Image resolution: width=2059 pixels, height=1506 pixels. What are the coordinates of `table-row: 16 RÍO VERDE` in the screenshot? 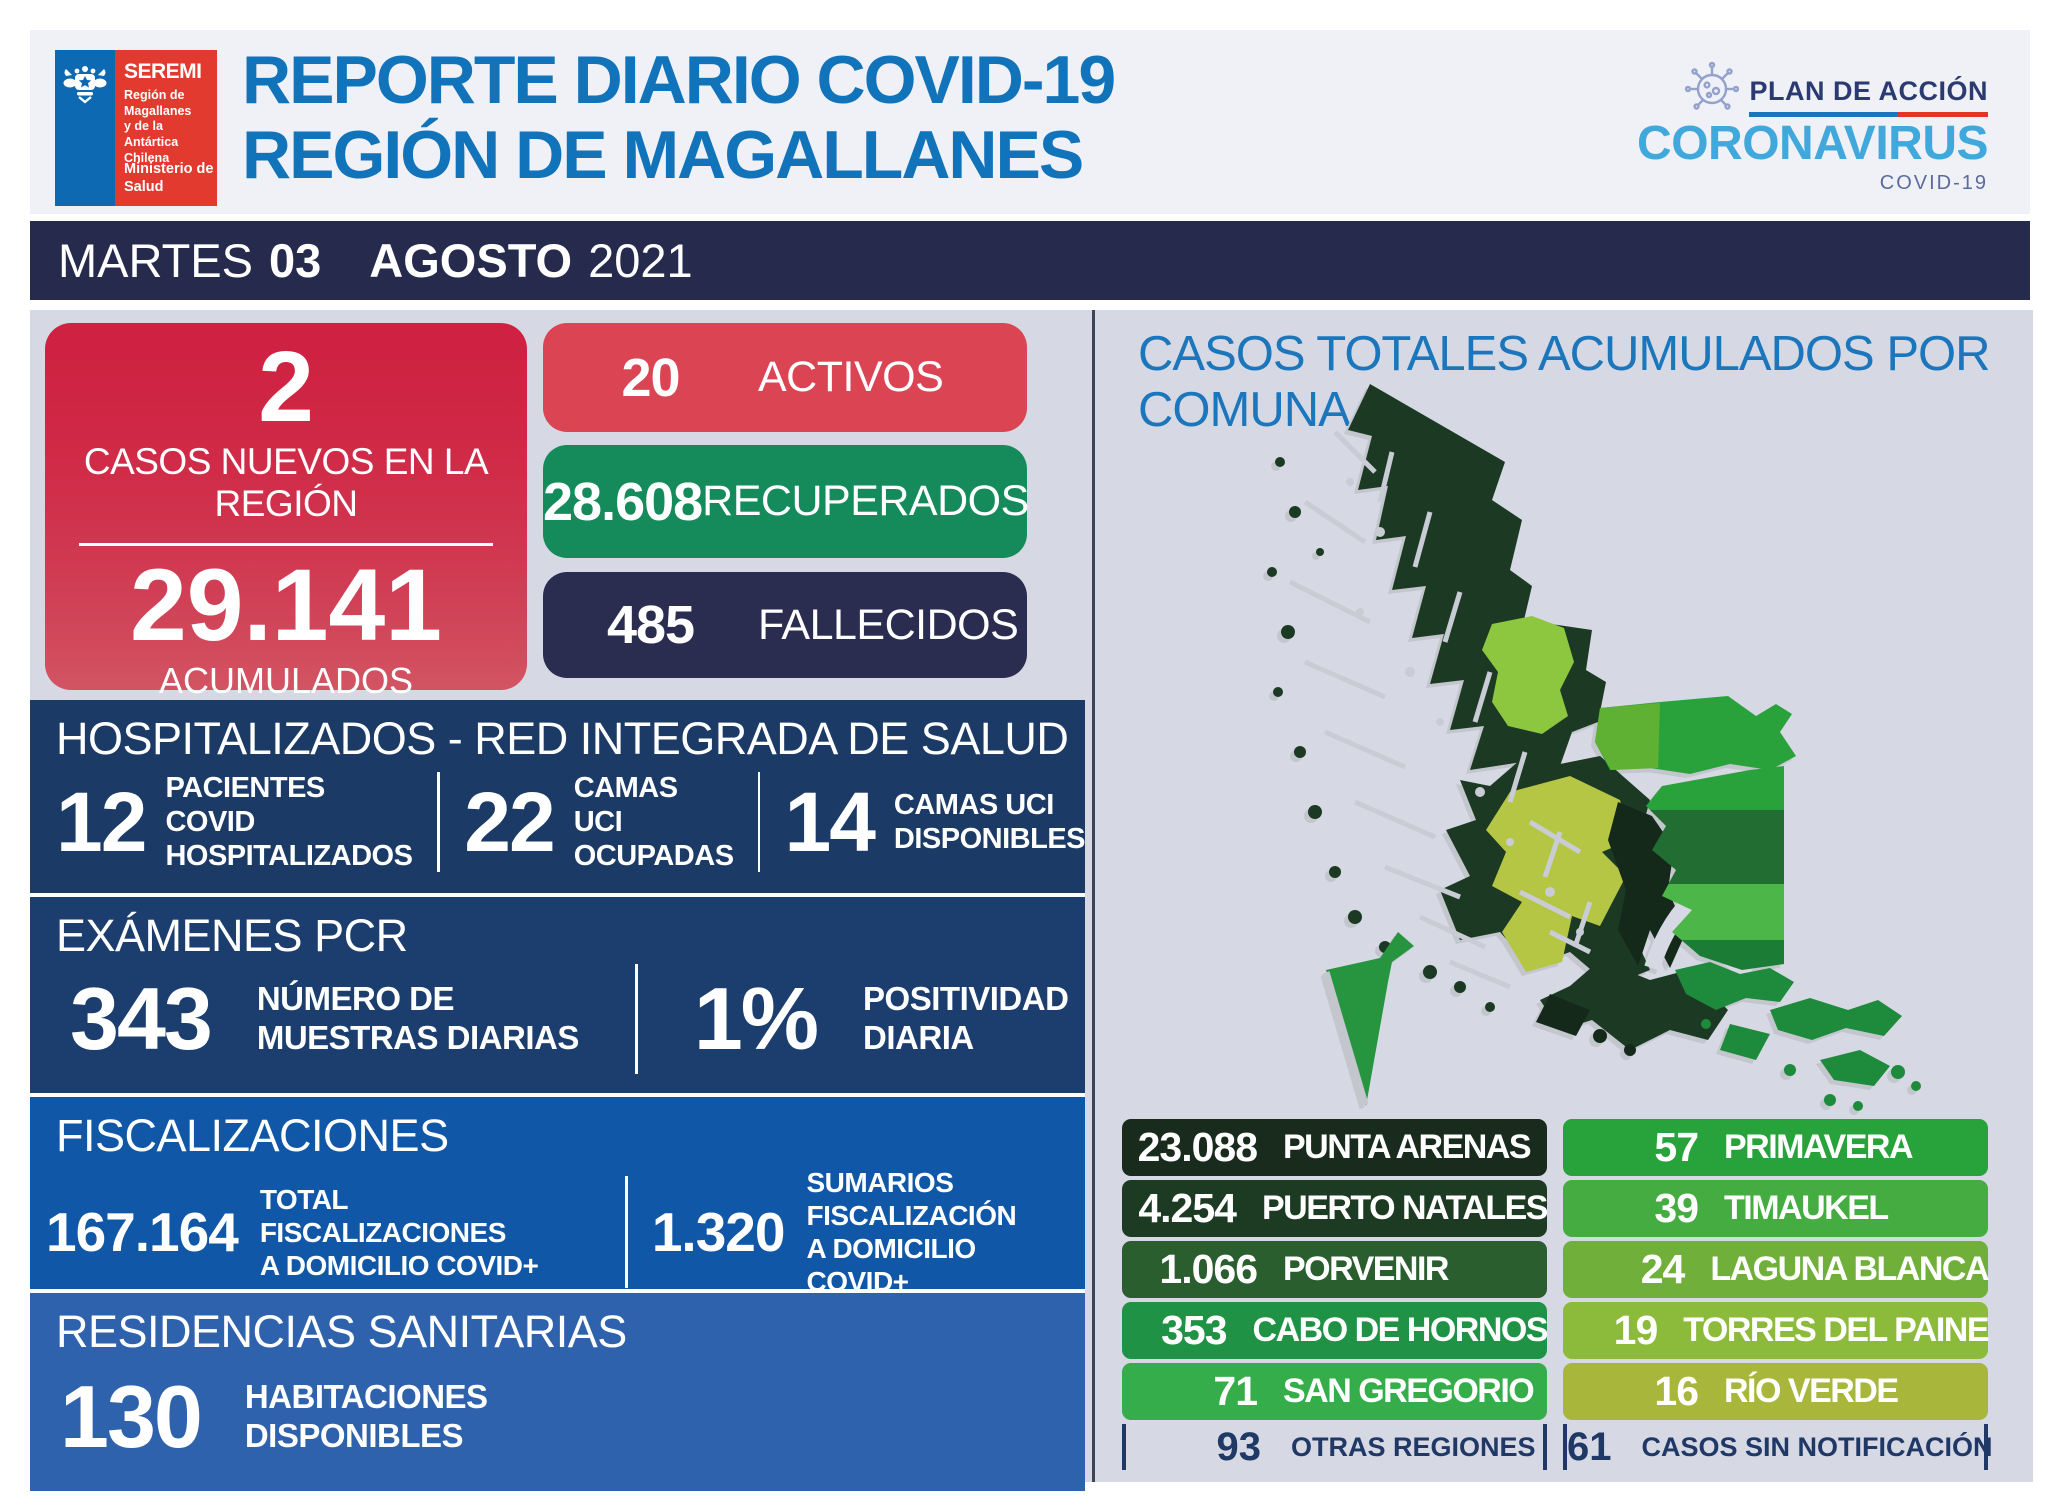 It's located at (1775, 1391).